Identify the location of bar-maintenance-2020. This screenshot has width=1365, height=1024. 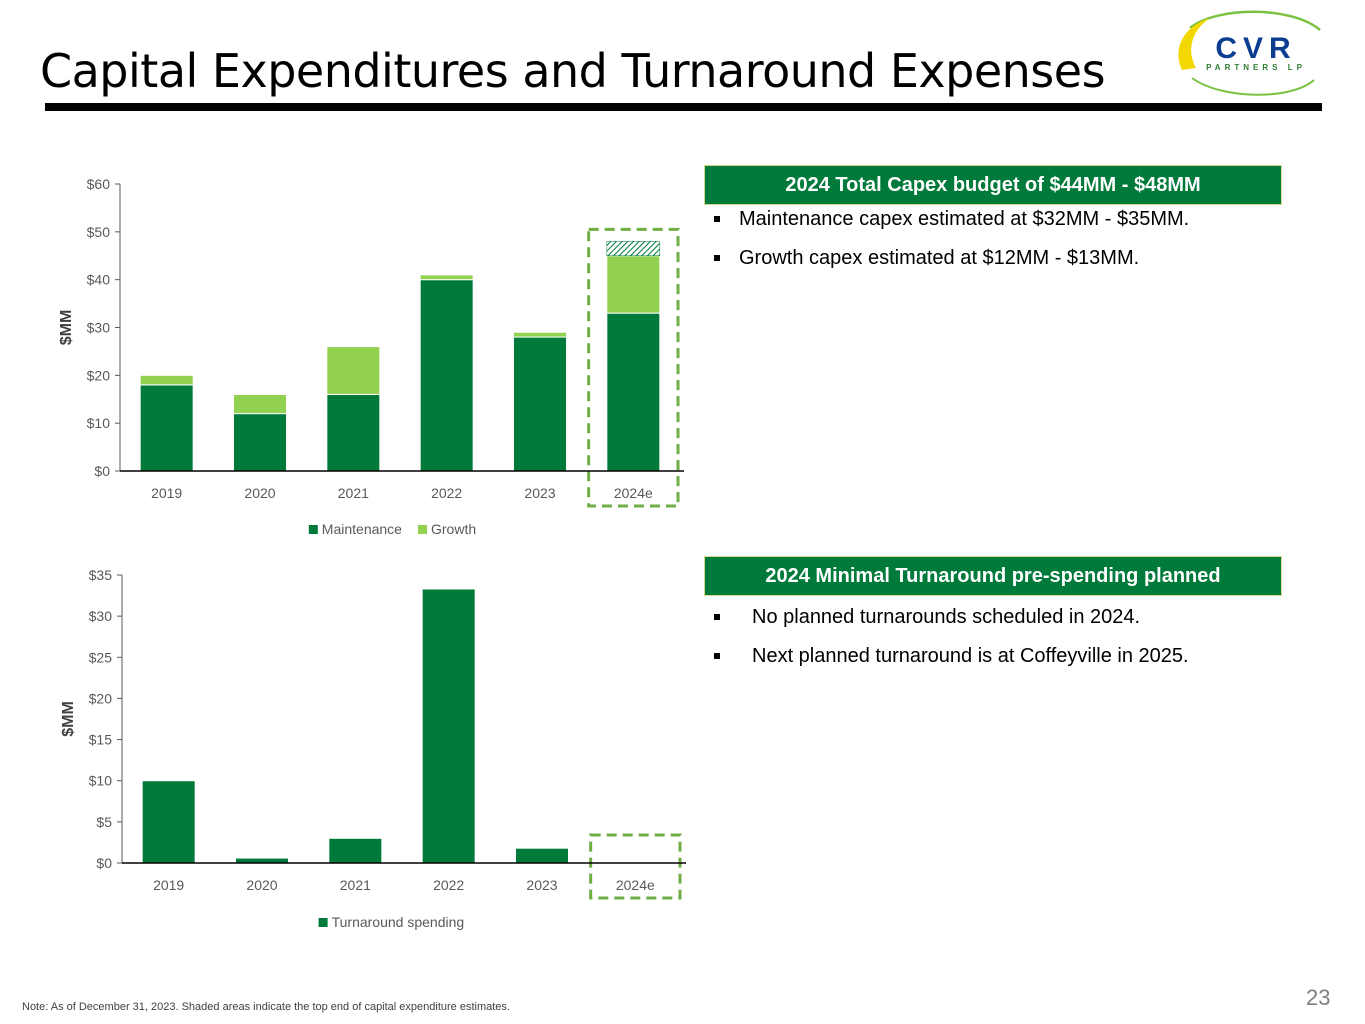
(260, 442).